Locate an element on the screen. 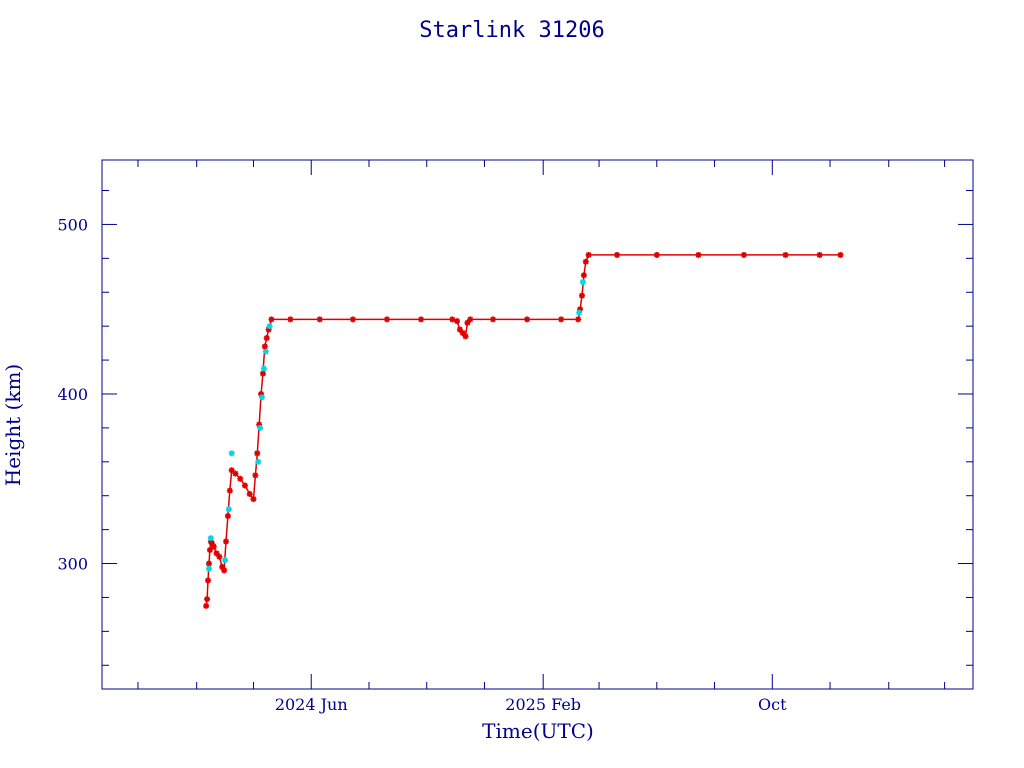  x-axis-label: Time(UTC) is located at coordinates (538, 731).